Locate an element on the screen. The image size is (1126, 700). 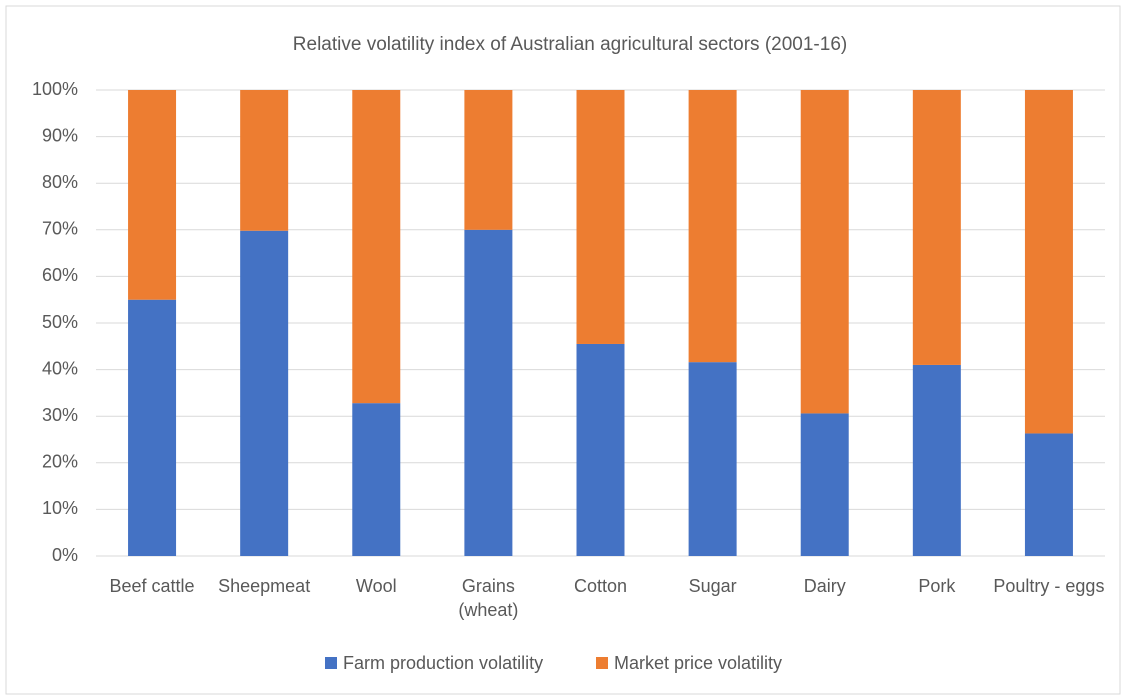
x-tick-label: Grains (wheat) is located at coordinates (488, 598).